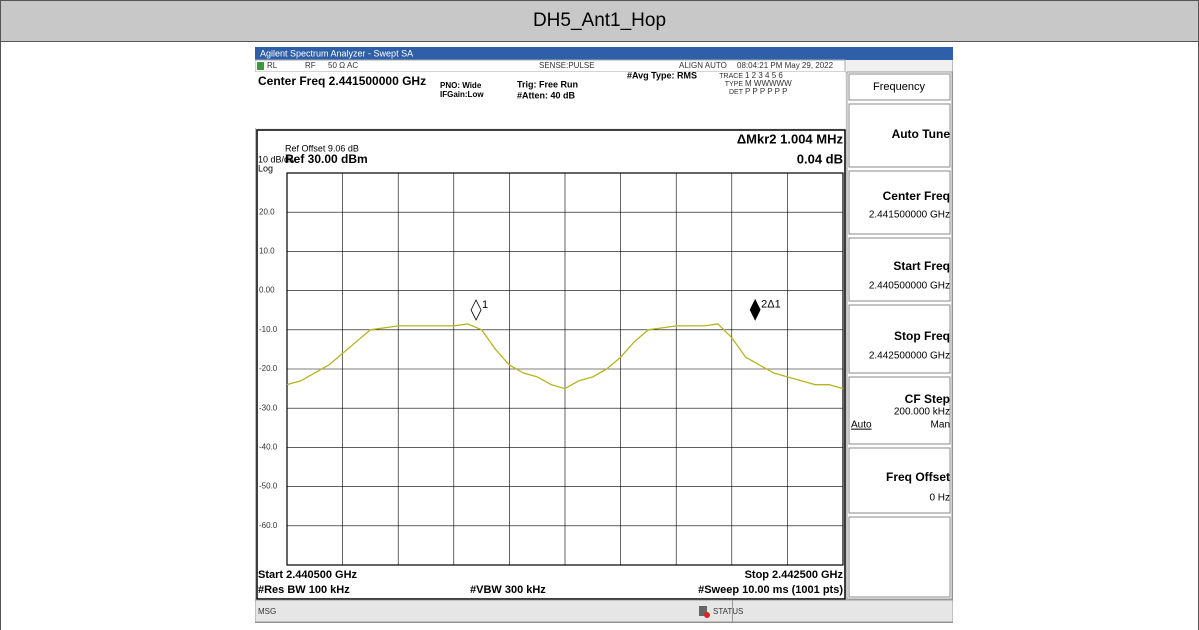 The width and height of the screenshot is (1199, 630). Describe the element at coordinates (790, 138) in the screenshot. I see `marker-readout: ΔMkr2 1.004 MHz` at that location.